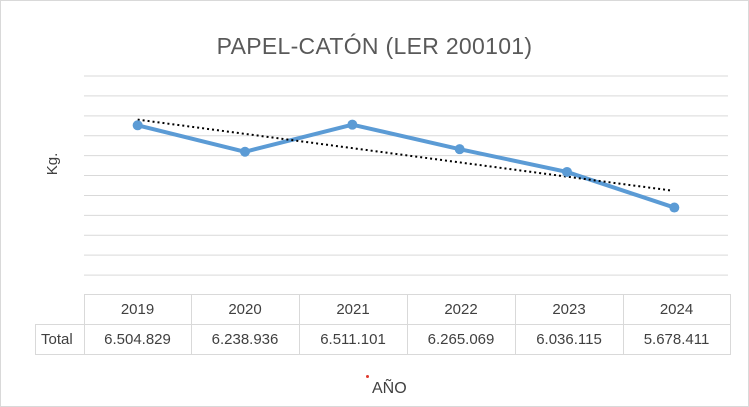 The image size is (749, 407). Describe the element at coordinates (137, 125) in the screenshot. I see `data-point-2019` at that location.